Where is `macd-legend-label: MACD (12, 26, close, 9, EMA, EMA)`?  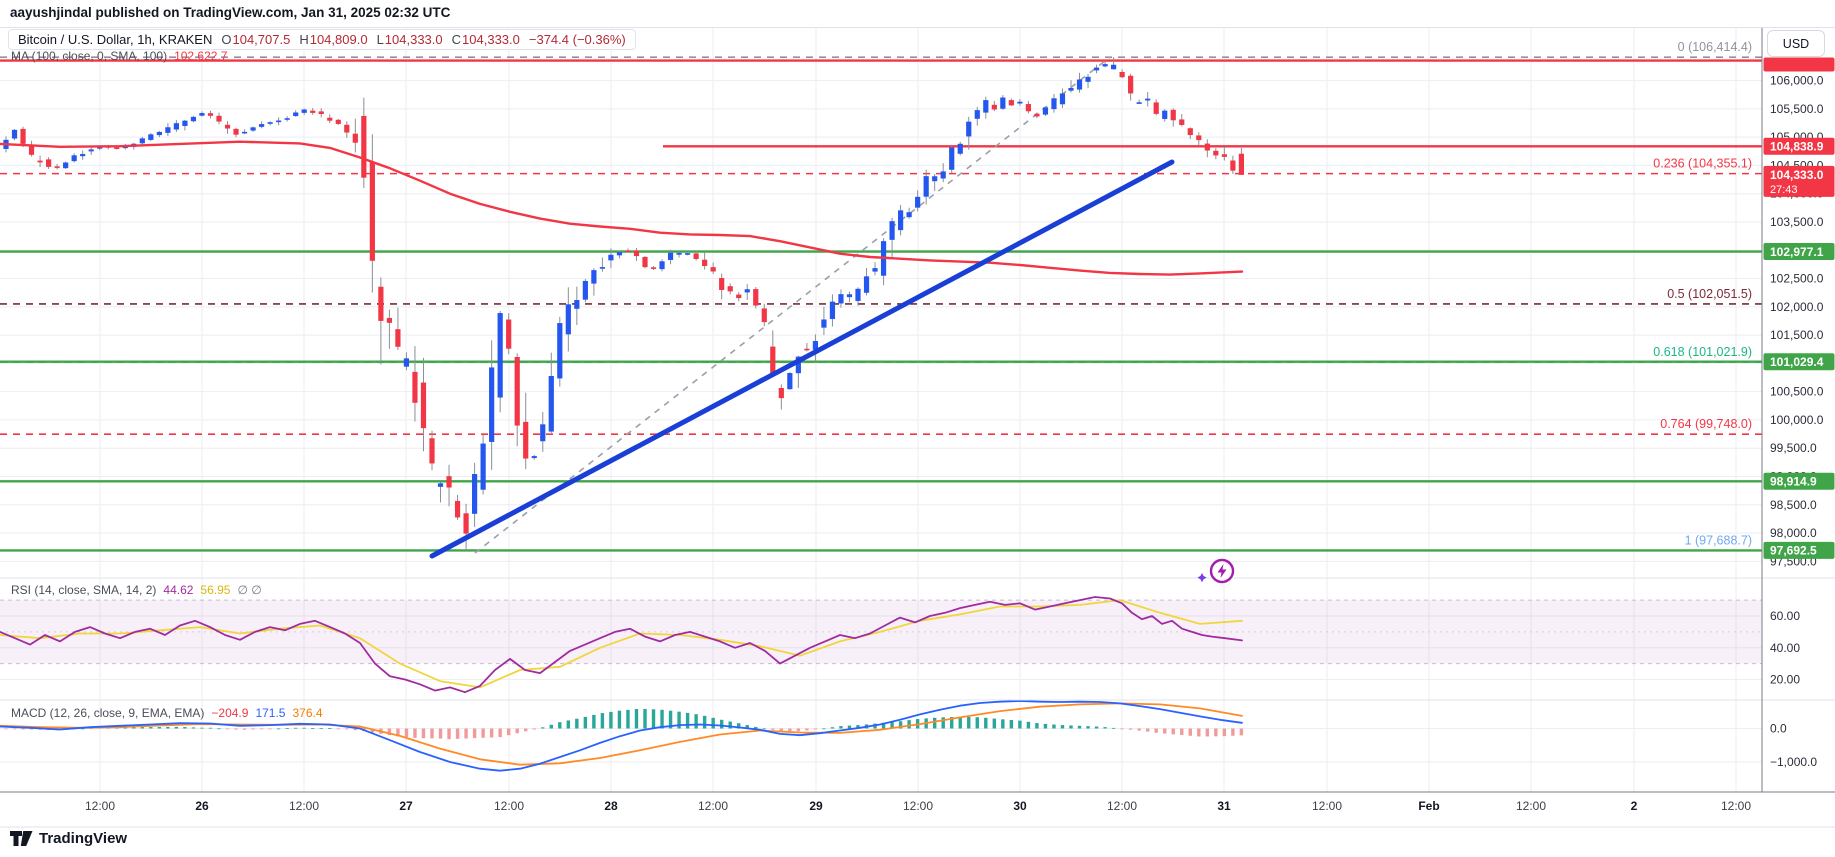
macd-legend-label: MACD (12, 26, close, 9, EMA, EMA) is located at coordinates (108, 713).